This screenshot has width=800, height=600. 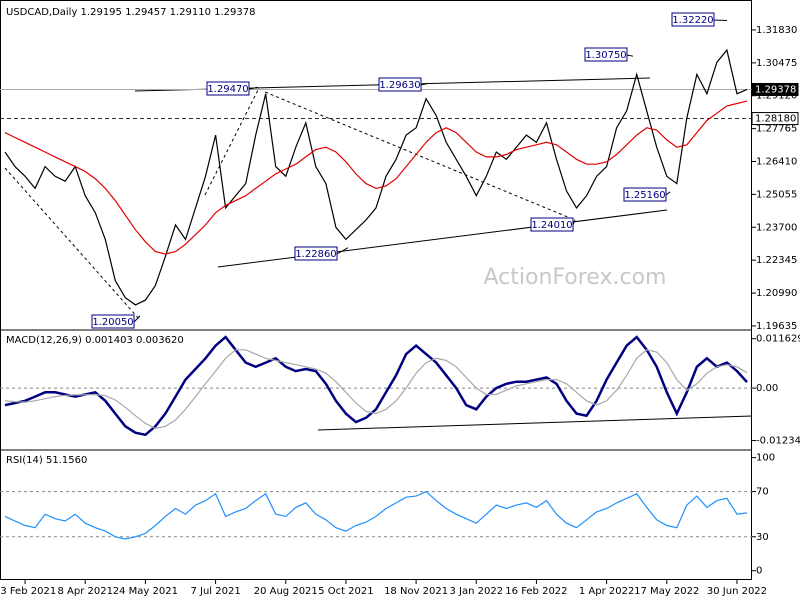 What do you see at coordinates (762, 492) in the screenshot?
I see `y-tick-label: 70` at bounding box center [762, 492].